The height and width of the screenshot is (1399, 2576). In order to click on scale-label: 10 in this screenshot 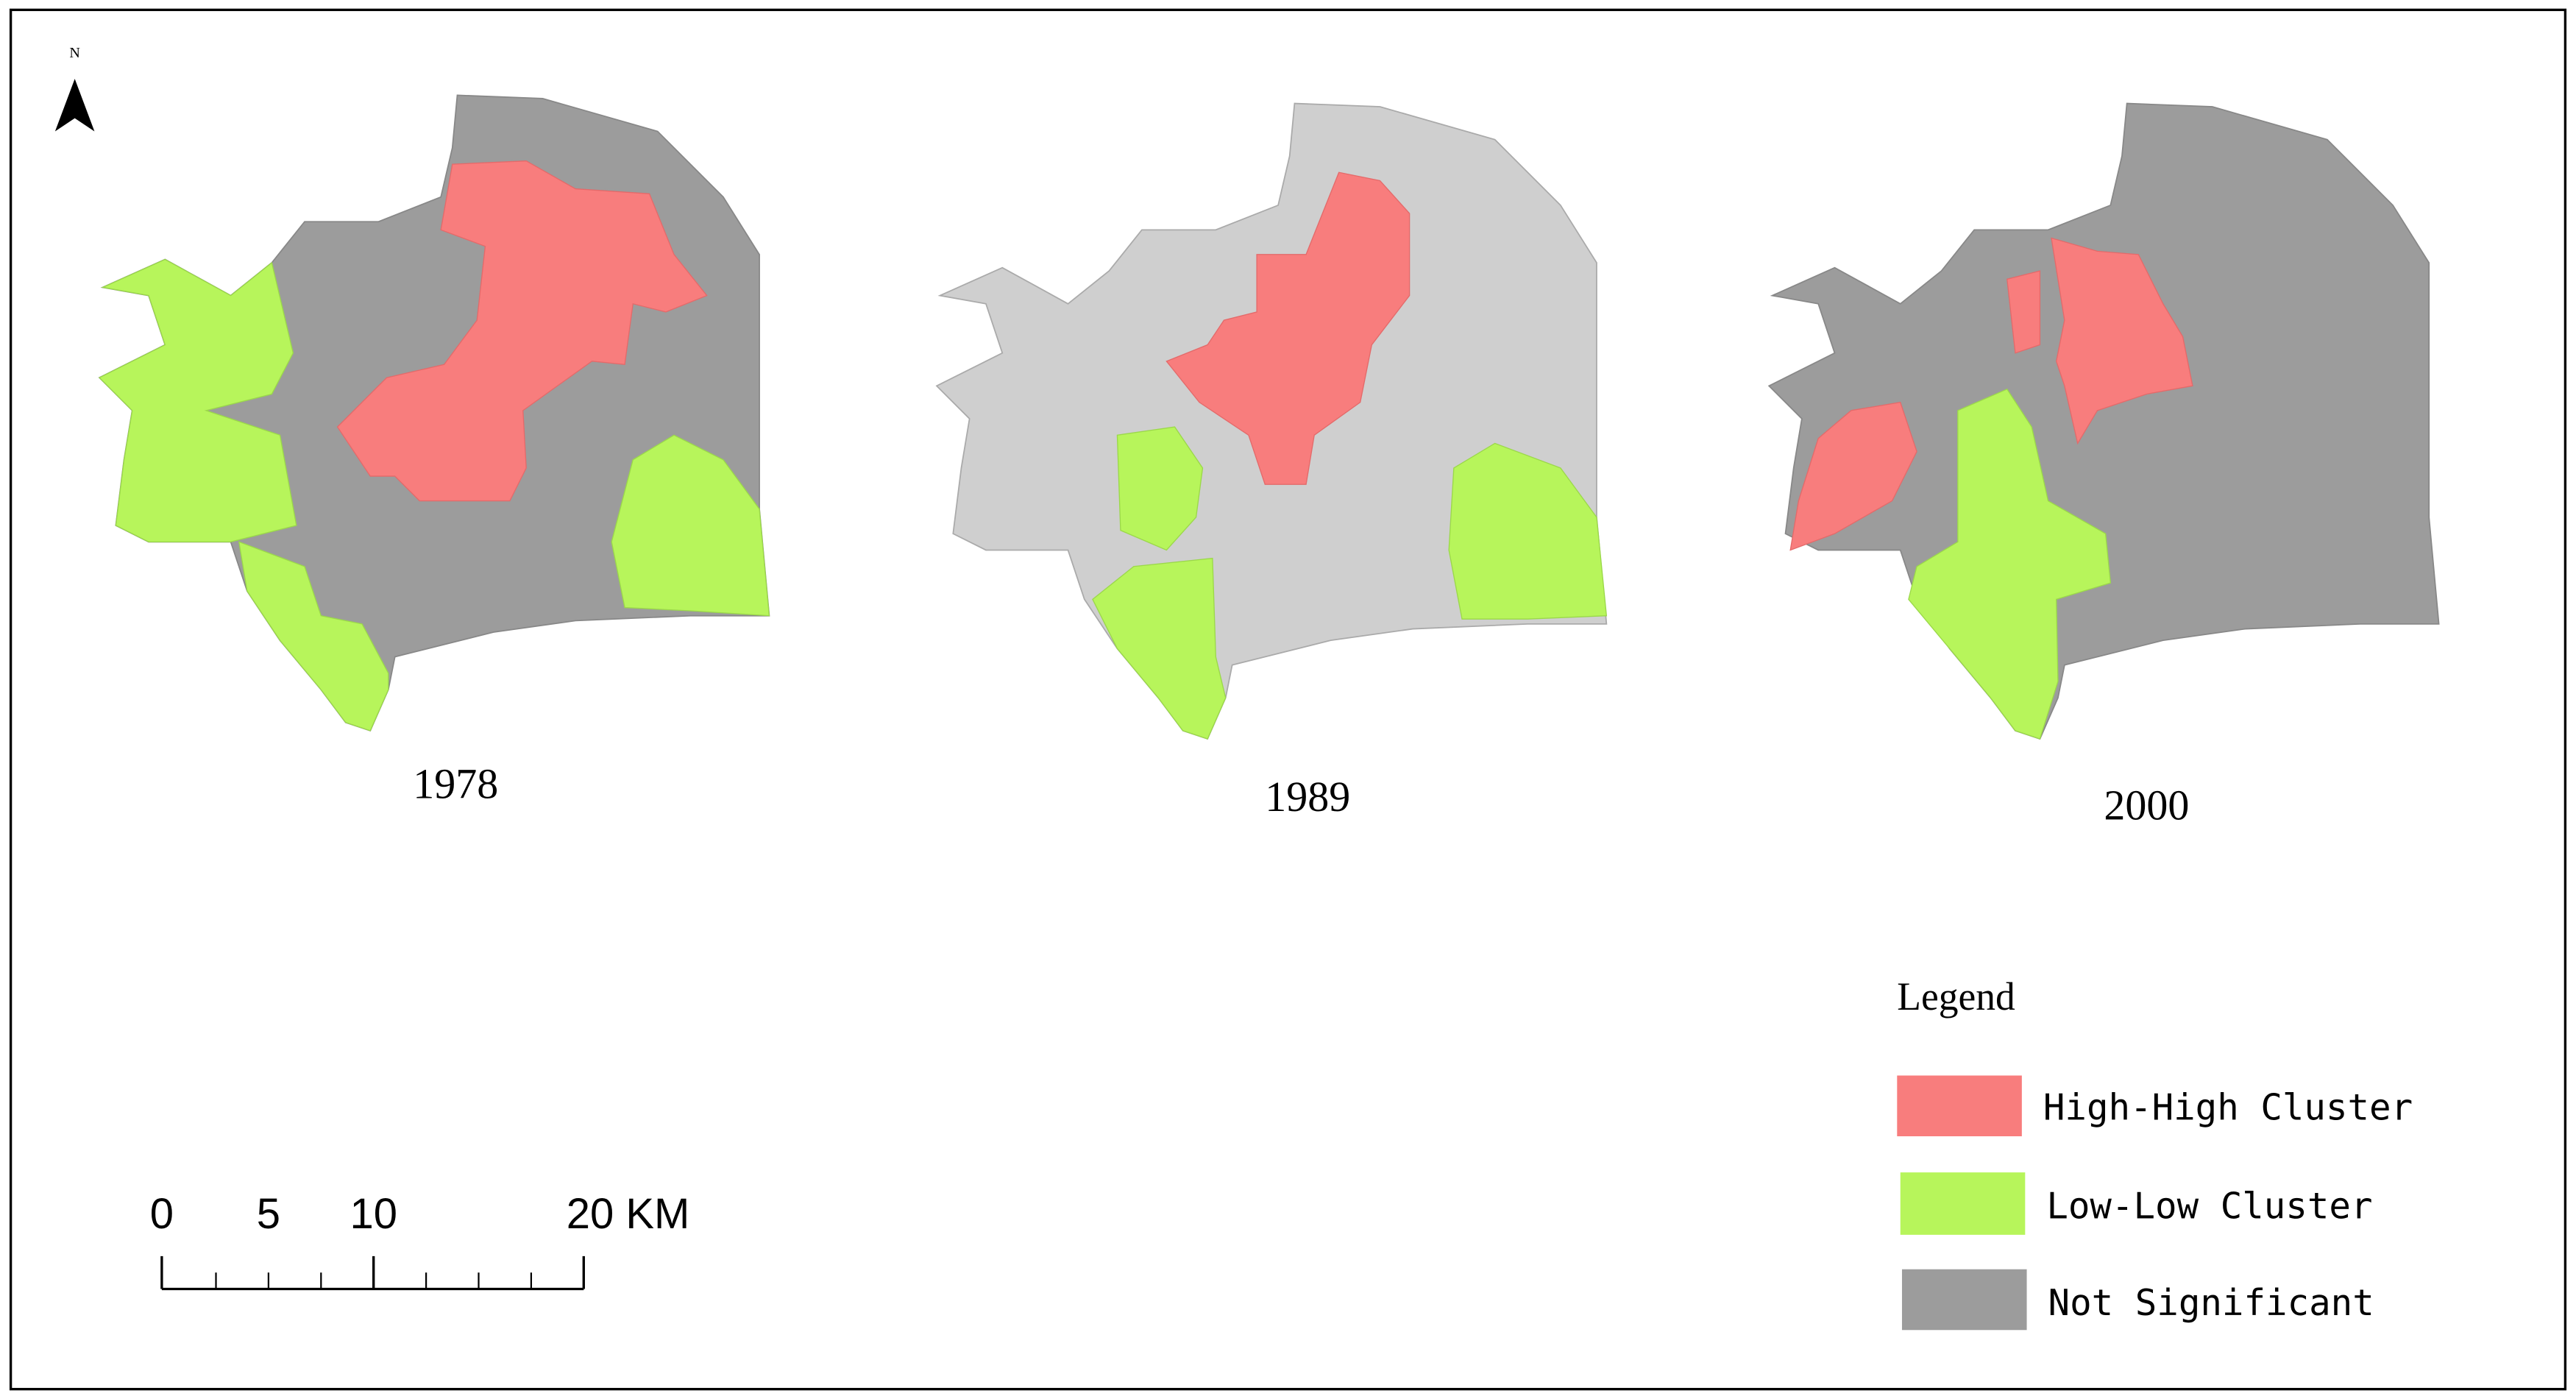, I will do `click(373, 1214)`.